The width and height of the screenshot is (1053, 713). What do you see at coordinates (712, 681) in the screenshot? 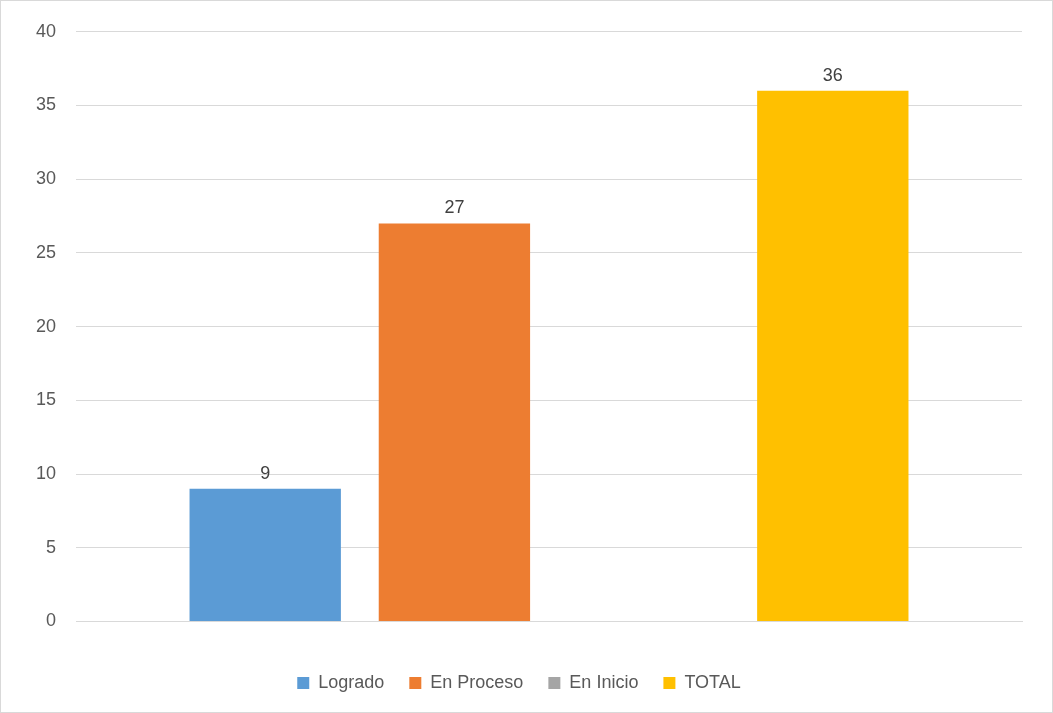
I see `legend-label: TOTAL` at bounding box center [712, 681].